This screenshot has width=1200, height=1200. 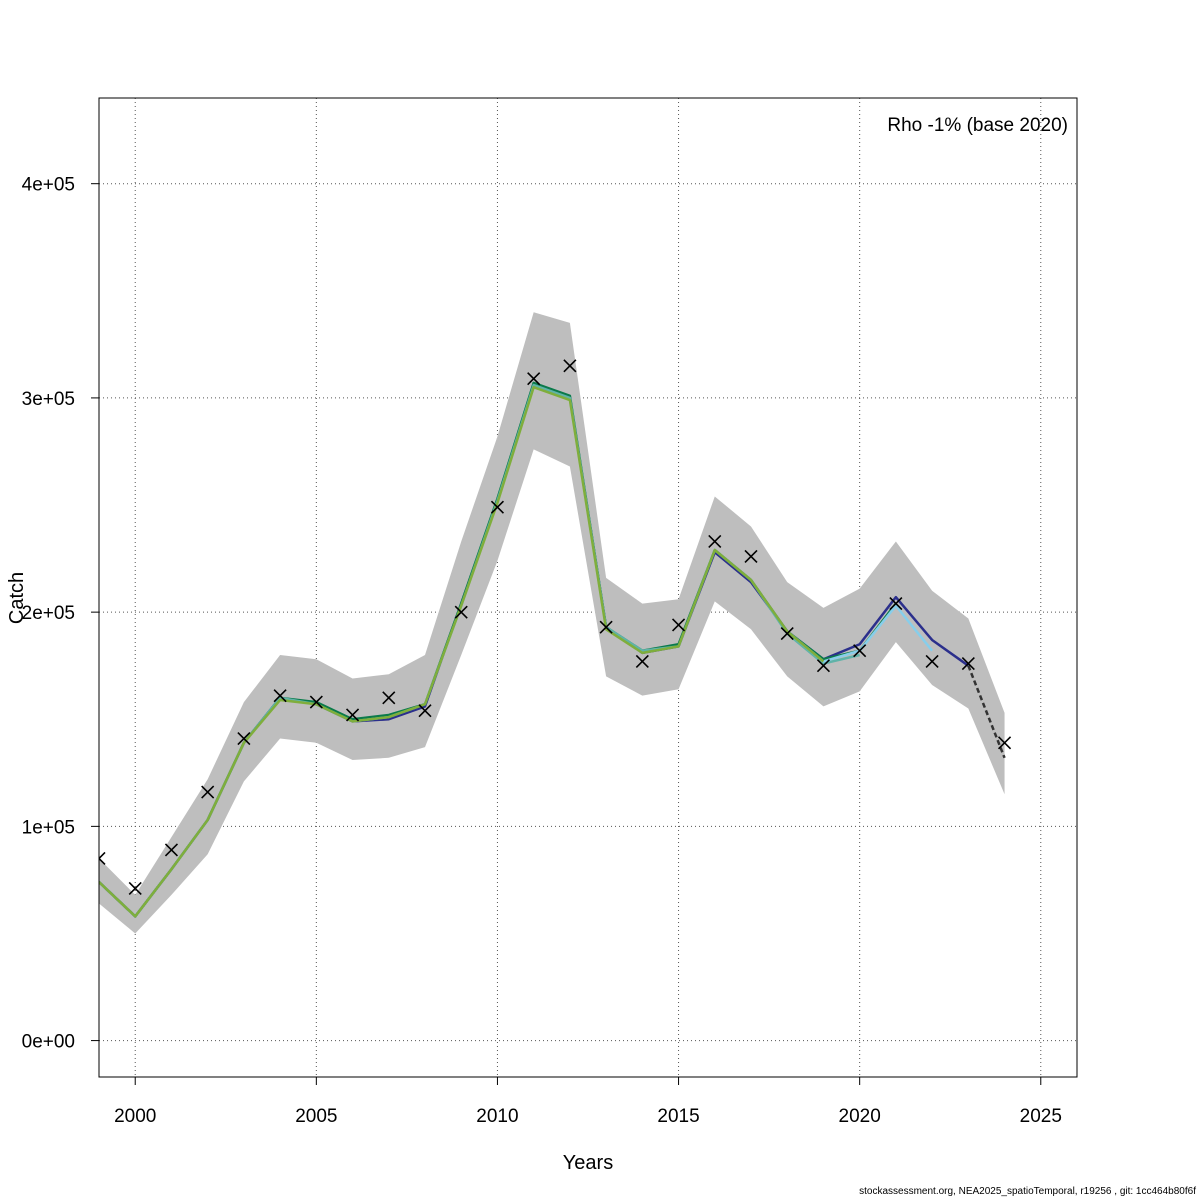 What do you see at coordinates (48, 613) in the screenshot?
I see `y-tick-label: 2e+05` at bounding box center [48, 613].